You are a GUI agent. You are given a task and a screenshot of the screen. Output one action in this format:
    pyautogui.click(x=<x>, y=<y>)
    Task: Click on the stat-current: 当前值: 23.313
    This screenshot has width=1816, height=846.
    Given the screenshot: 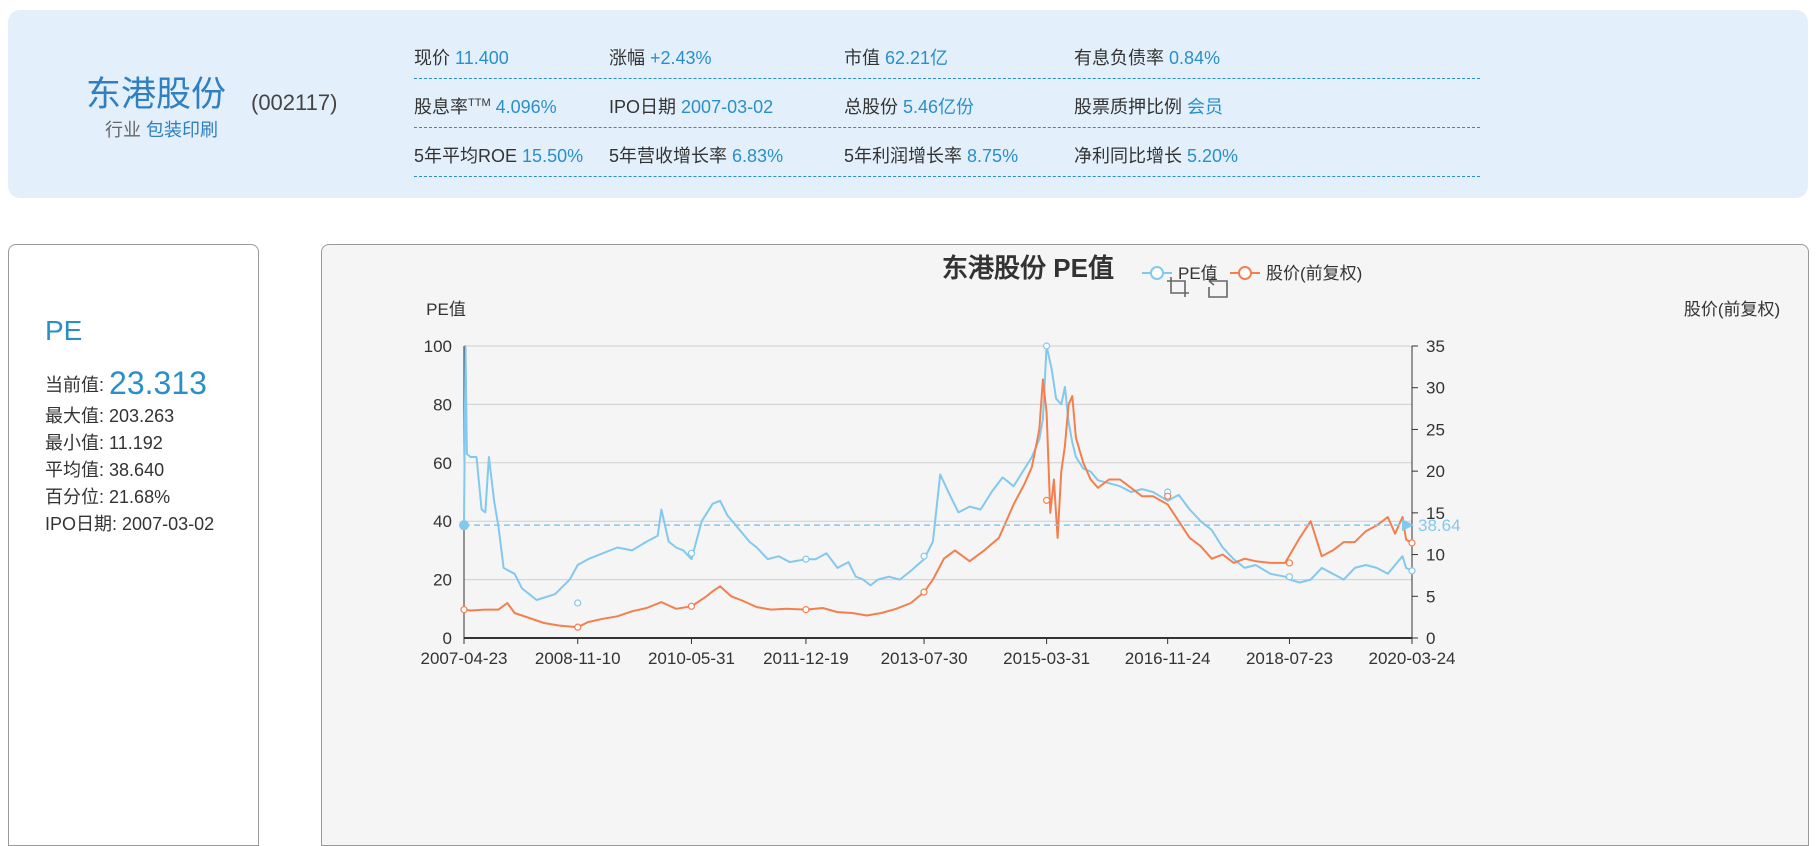 What is the action you would take?
    pyautogui.click(x=126, y=383)
    